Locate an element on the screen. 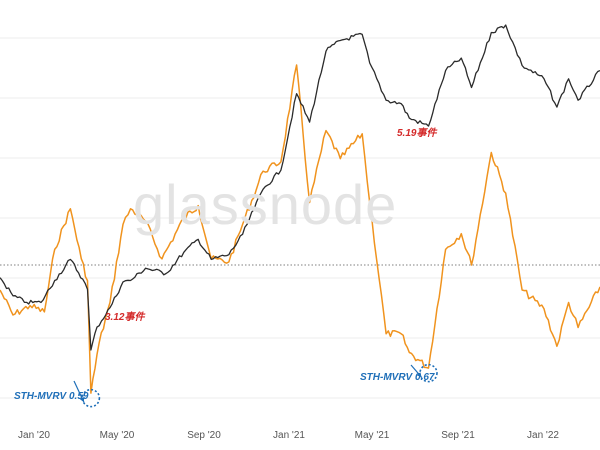  x-tick-label: May '20 is located at coordinates (117, 435).